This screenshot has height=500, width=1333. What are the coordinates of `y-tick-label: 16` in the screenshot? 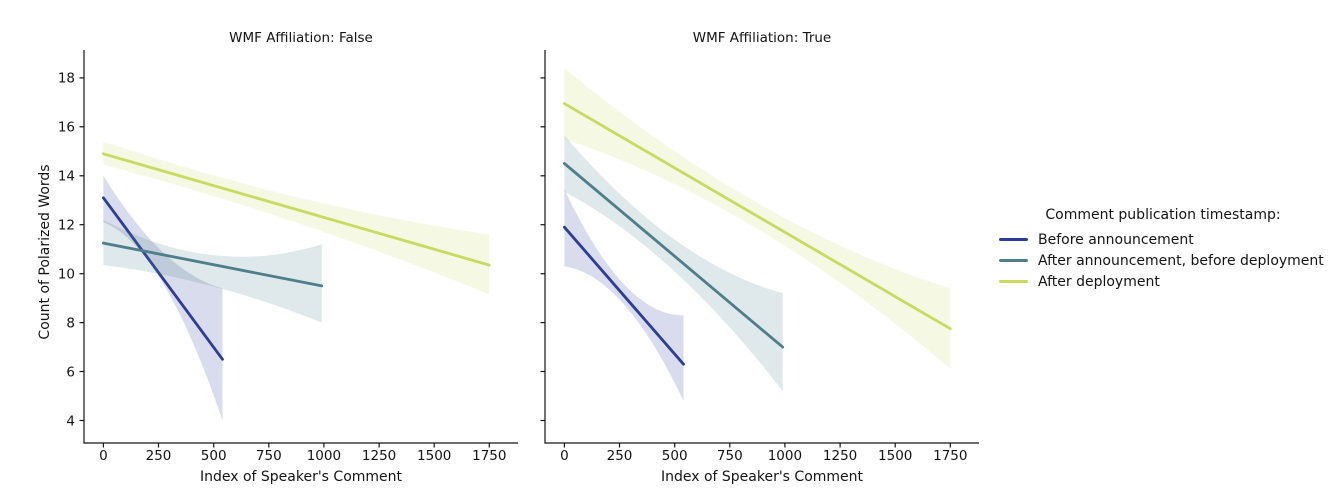 It's located at (66, 128).